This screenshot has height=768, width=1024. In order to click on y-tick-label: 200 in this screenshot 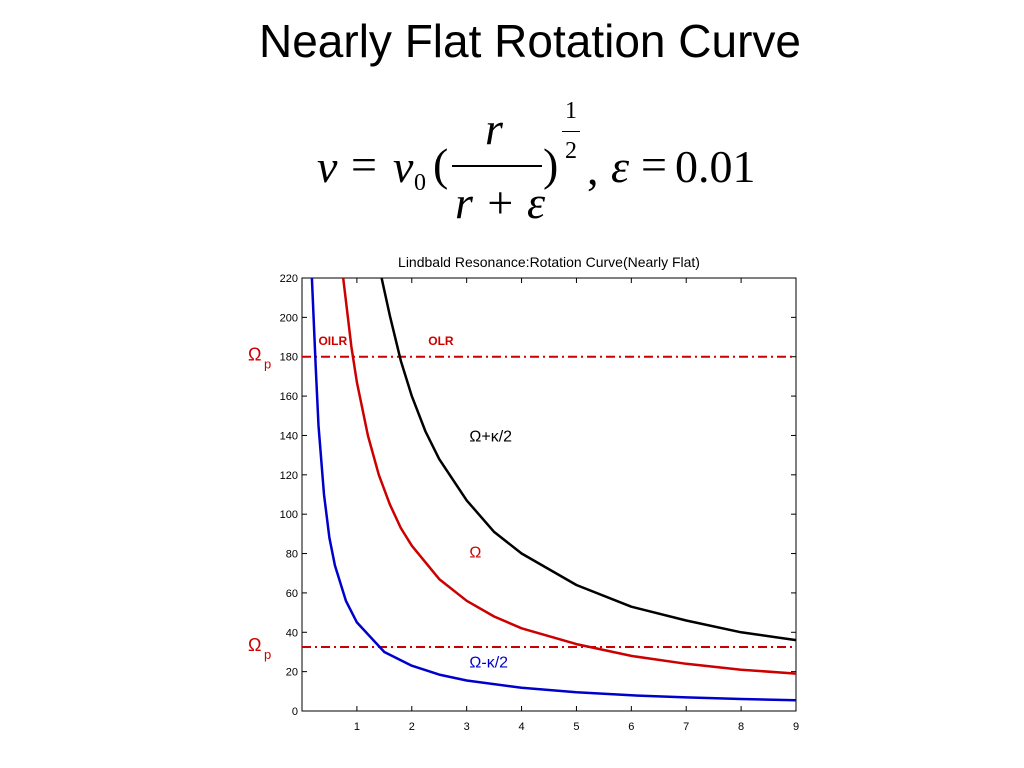, I will do `click(289, 318)`.